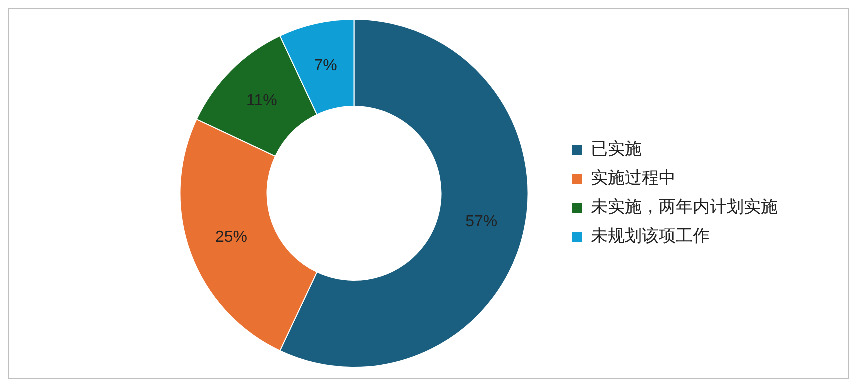 The width and height of the screenshot is (857, 387). I want to click on data-label: 7%, so click(326, 66).